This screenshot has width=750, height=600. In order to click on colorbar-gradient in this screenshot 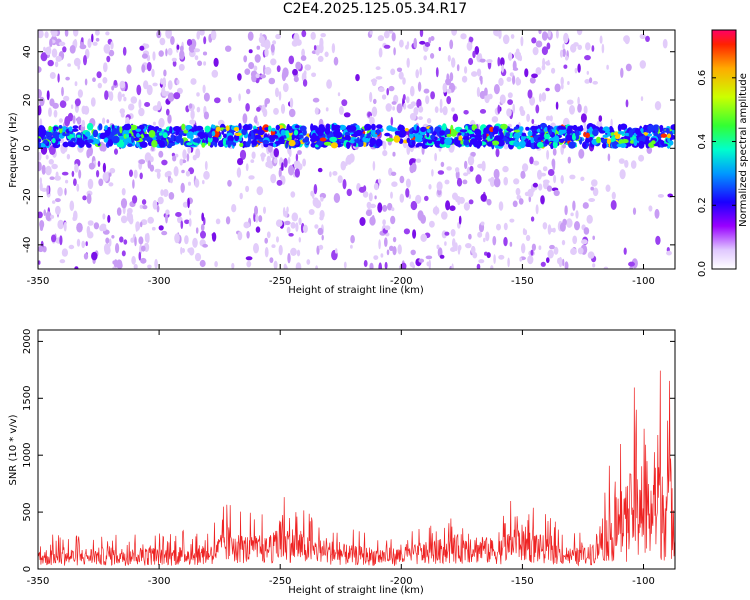, I will do `click(724, 149)`.